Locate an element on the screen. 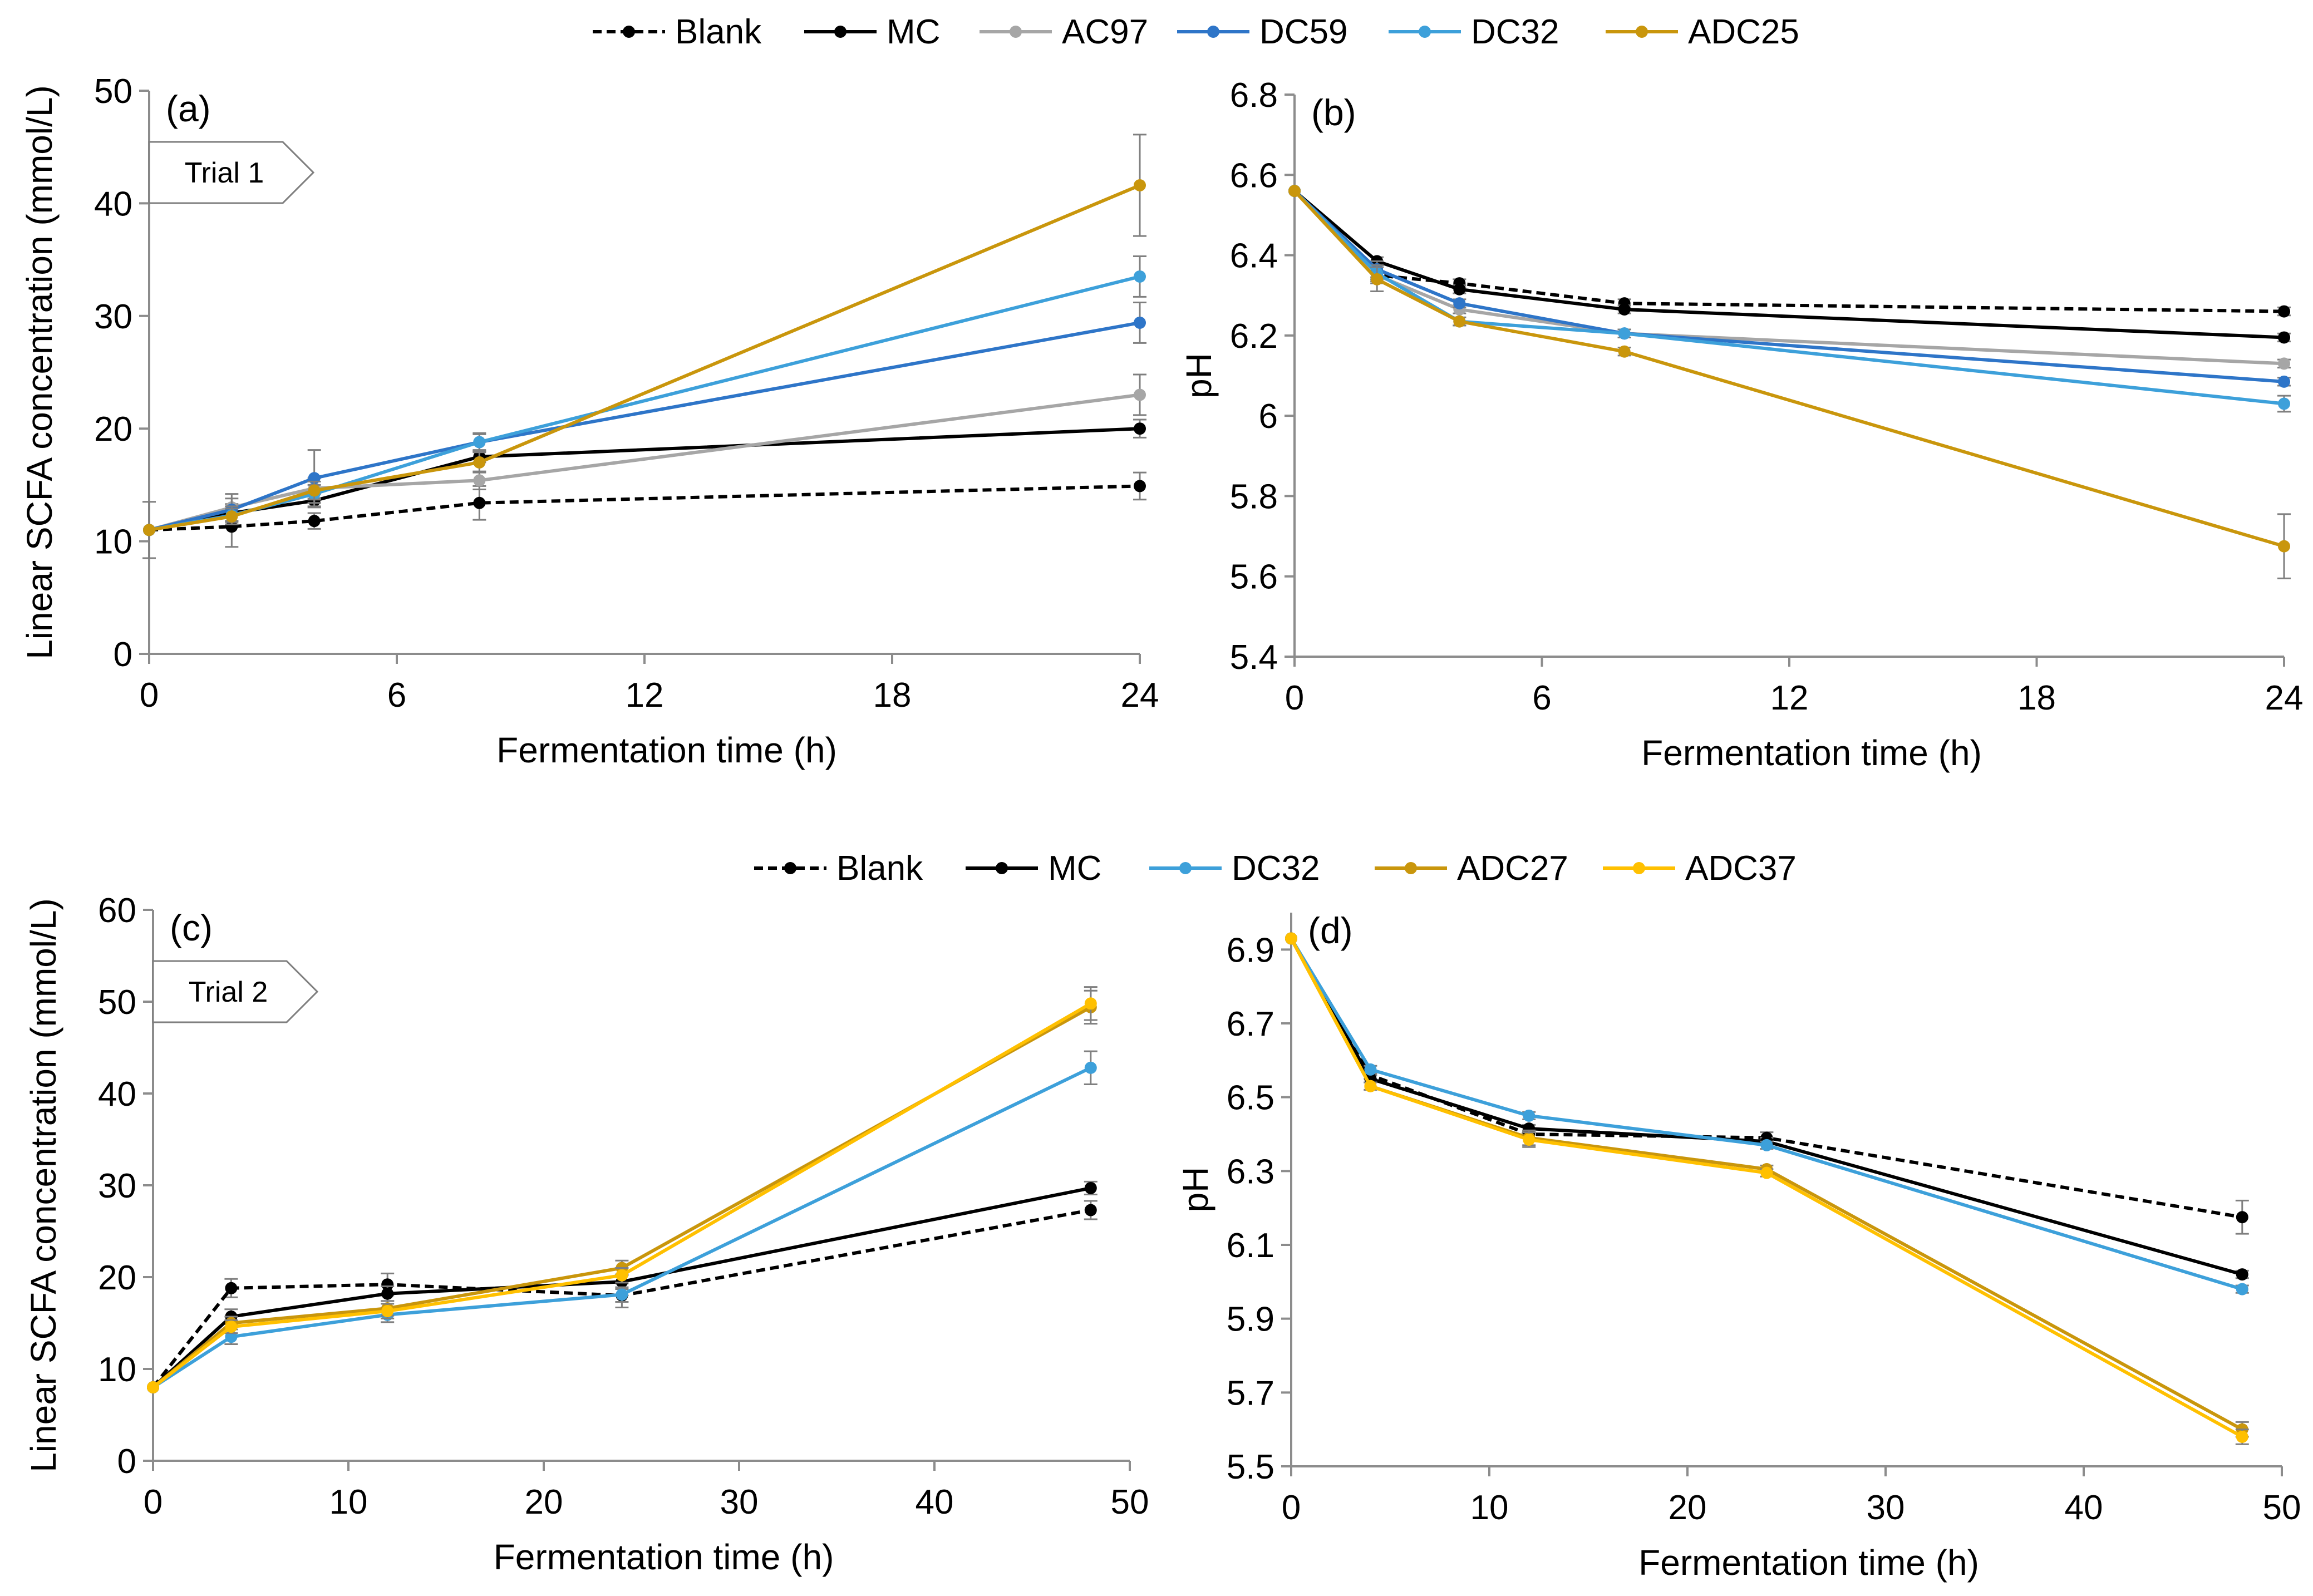  legend-item-dc59: DC59 is located at coordinates (1262, 32).